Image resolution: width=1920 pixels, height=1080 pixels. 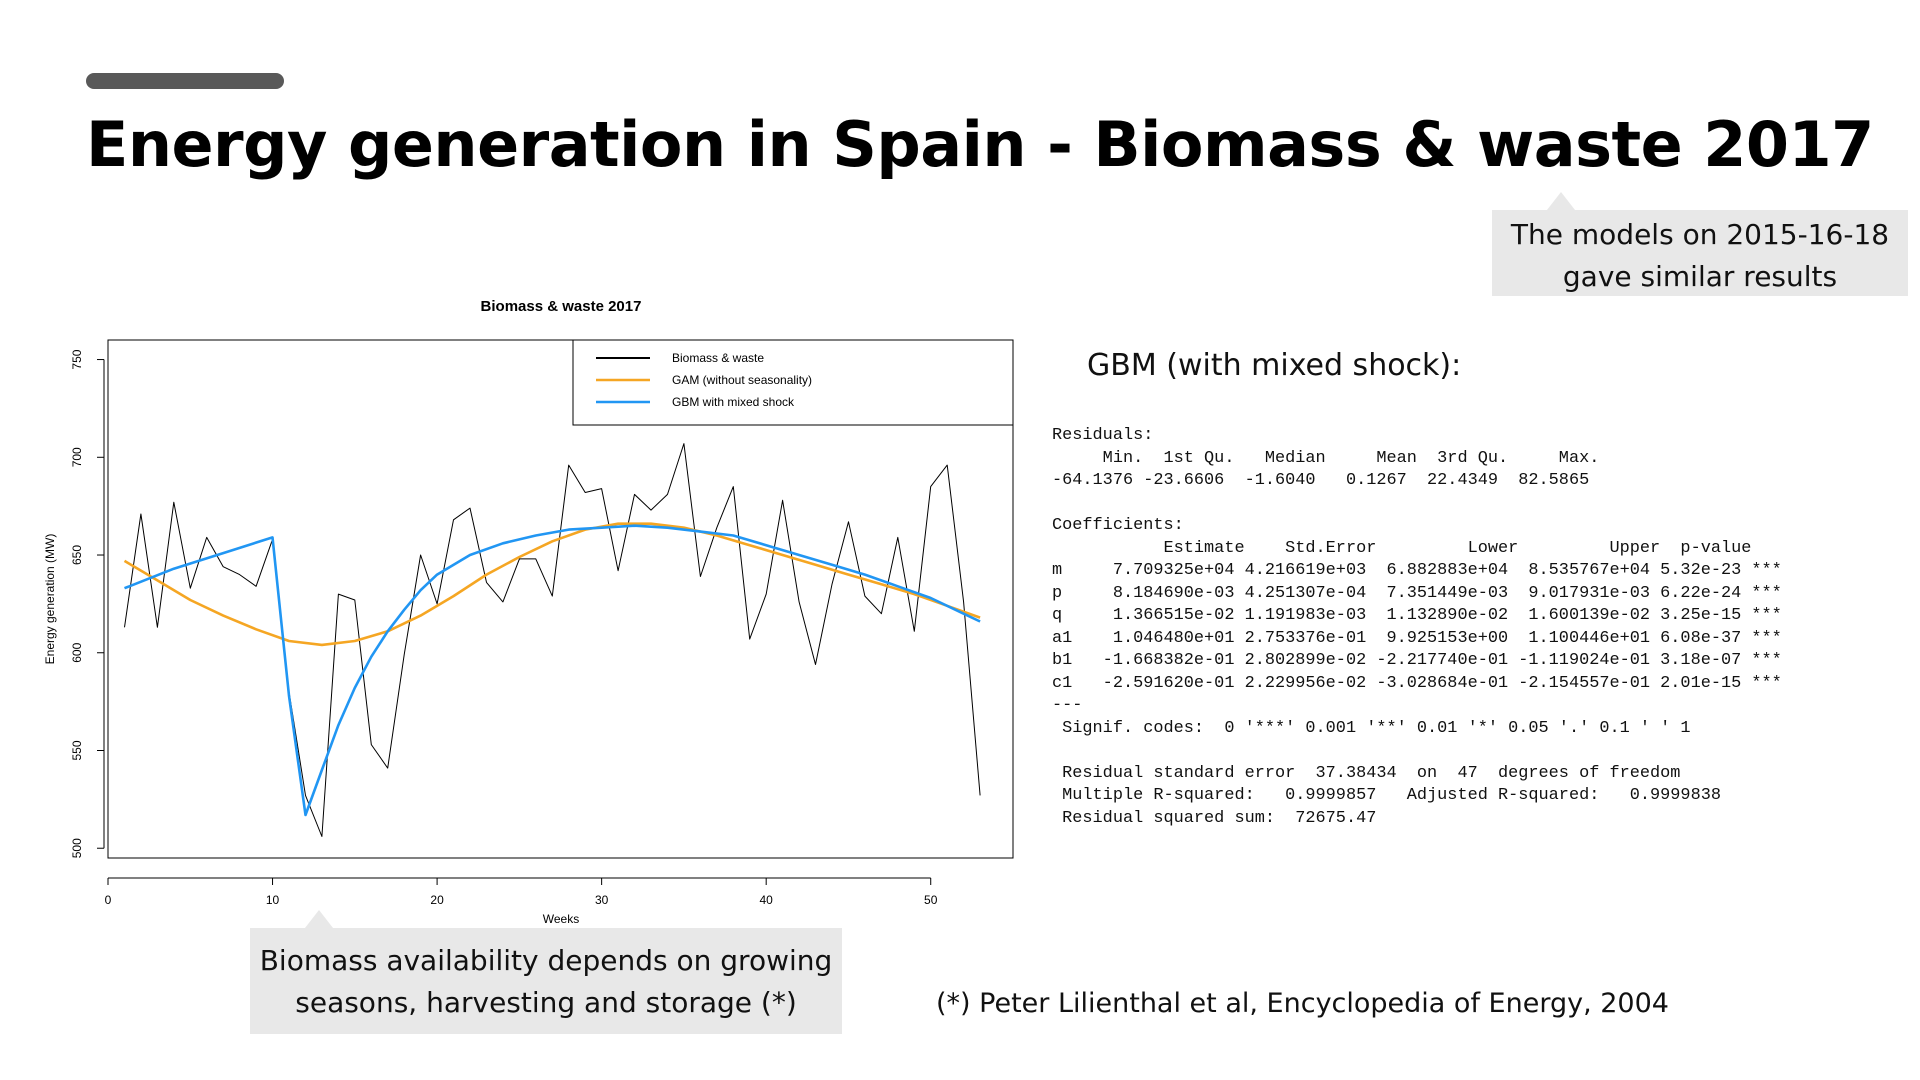 I want to click on legend-box, so click(x=793, y=382).